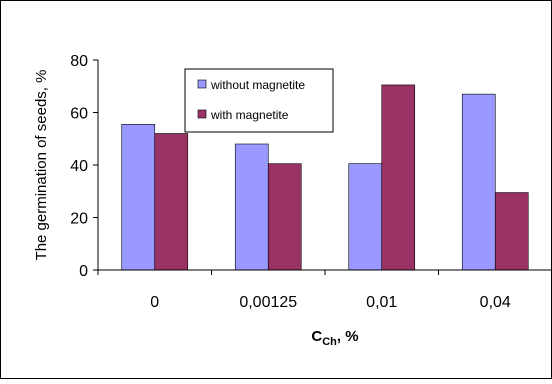  I want to click on x-tick-labels: 0 0,00125 0,01 0,04, so click(330, 302).